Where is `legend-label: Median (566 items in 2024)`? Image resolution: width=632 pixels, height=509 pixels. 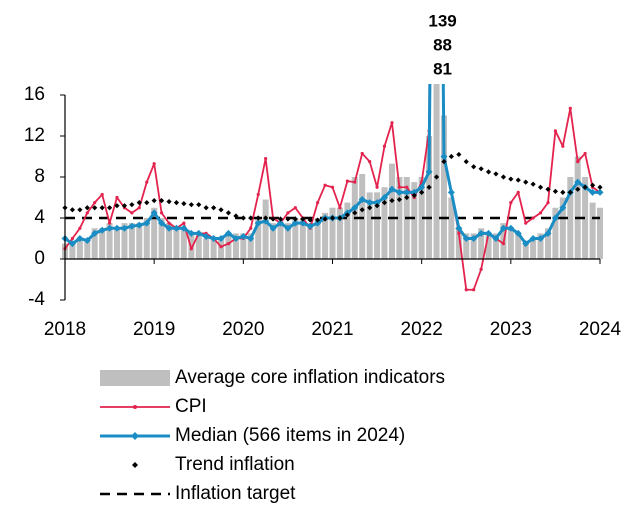
legend-label: Median (566 items in 2024) is located at coordinates (290, 435).